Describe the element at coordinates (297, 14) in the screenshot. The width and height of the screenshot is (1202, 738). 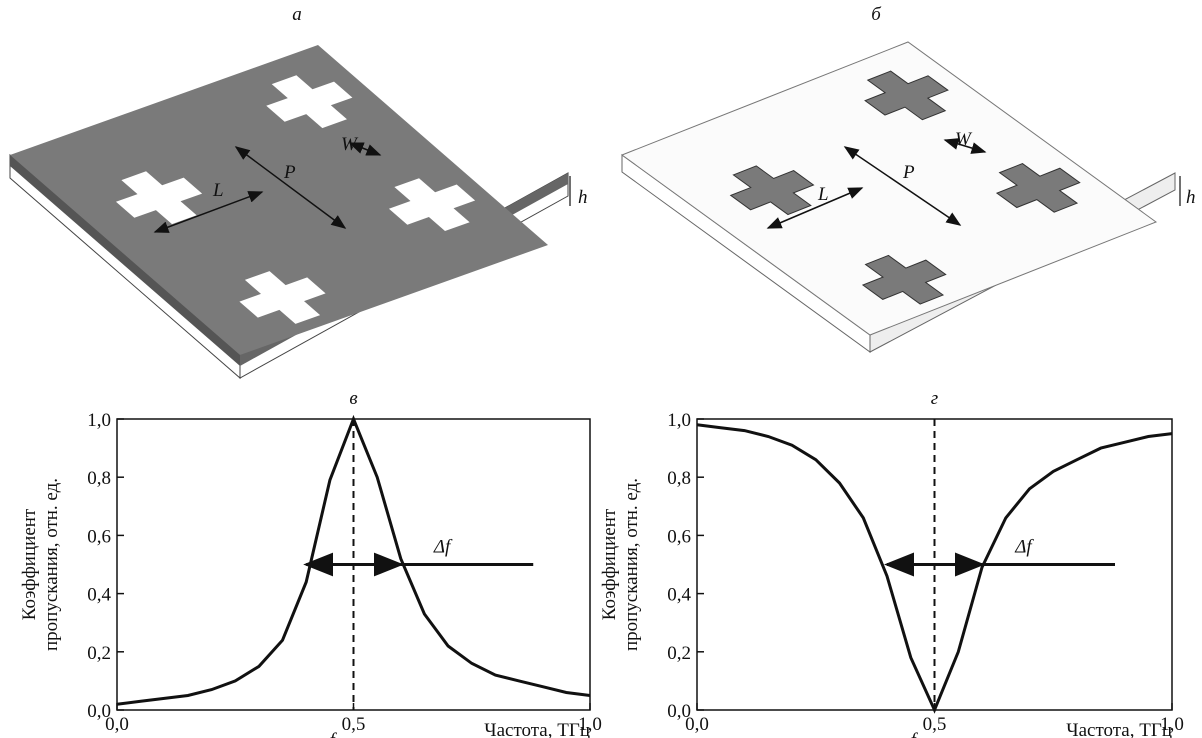
I see `diagram-label: а` at that location.